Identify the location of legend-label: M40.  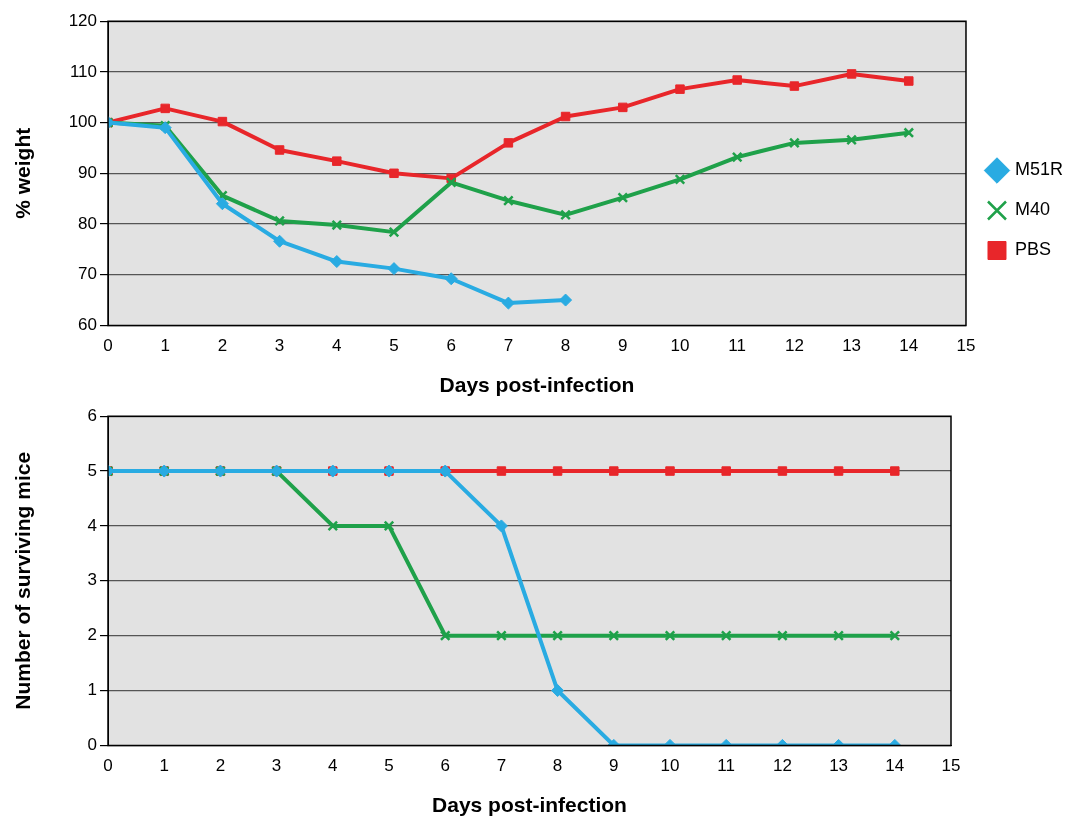
(1032, 209).